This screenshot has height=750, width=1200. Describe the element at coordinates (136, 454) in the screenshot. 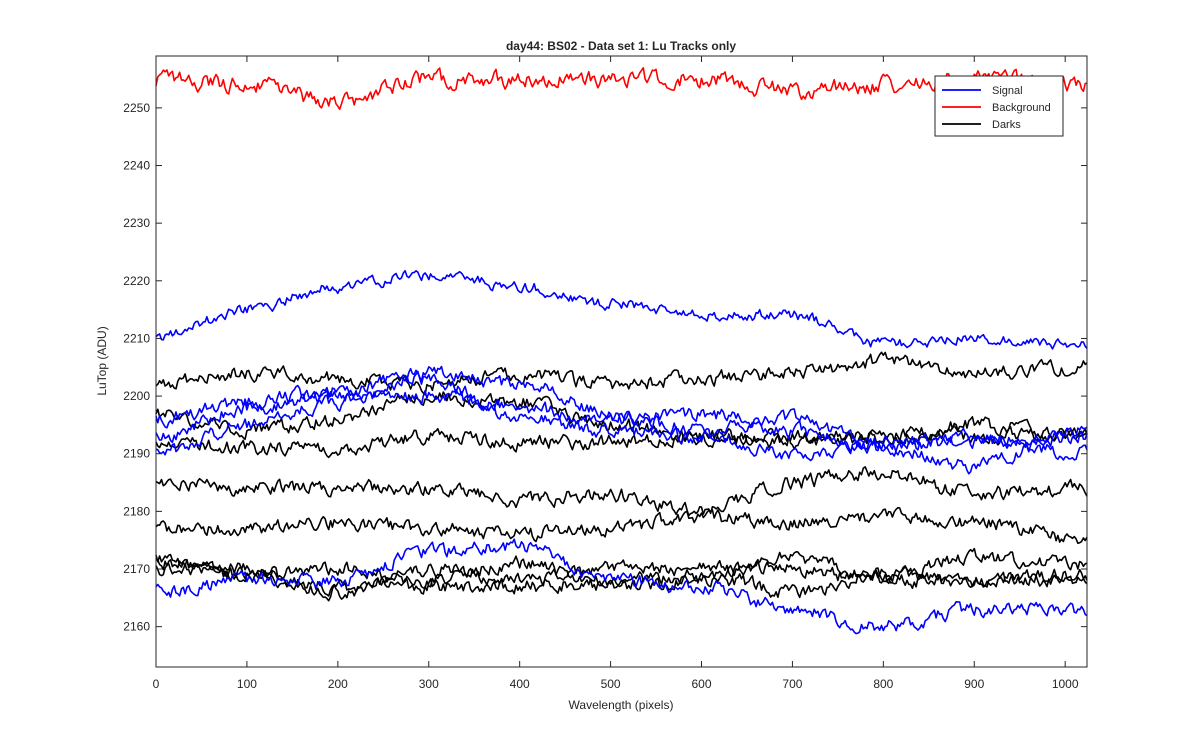

I see `y-tick-label: 2190` at that location.